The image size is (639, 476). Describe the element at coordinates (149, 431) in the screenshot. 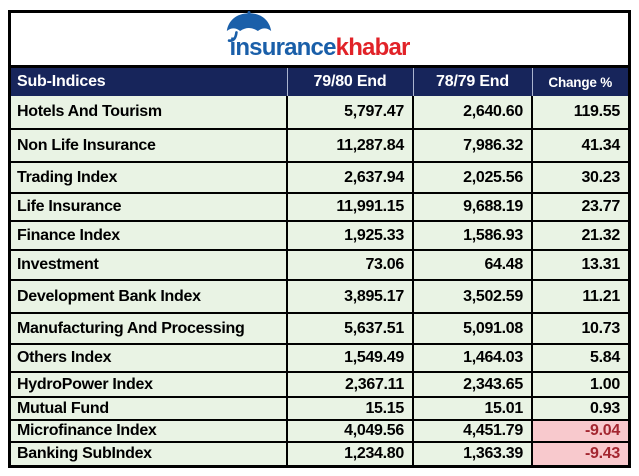

I see `row-index-name: Microfinance Index` at that location.